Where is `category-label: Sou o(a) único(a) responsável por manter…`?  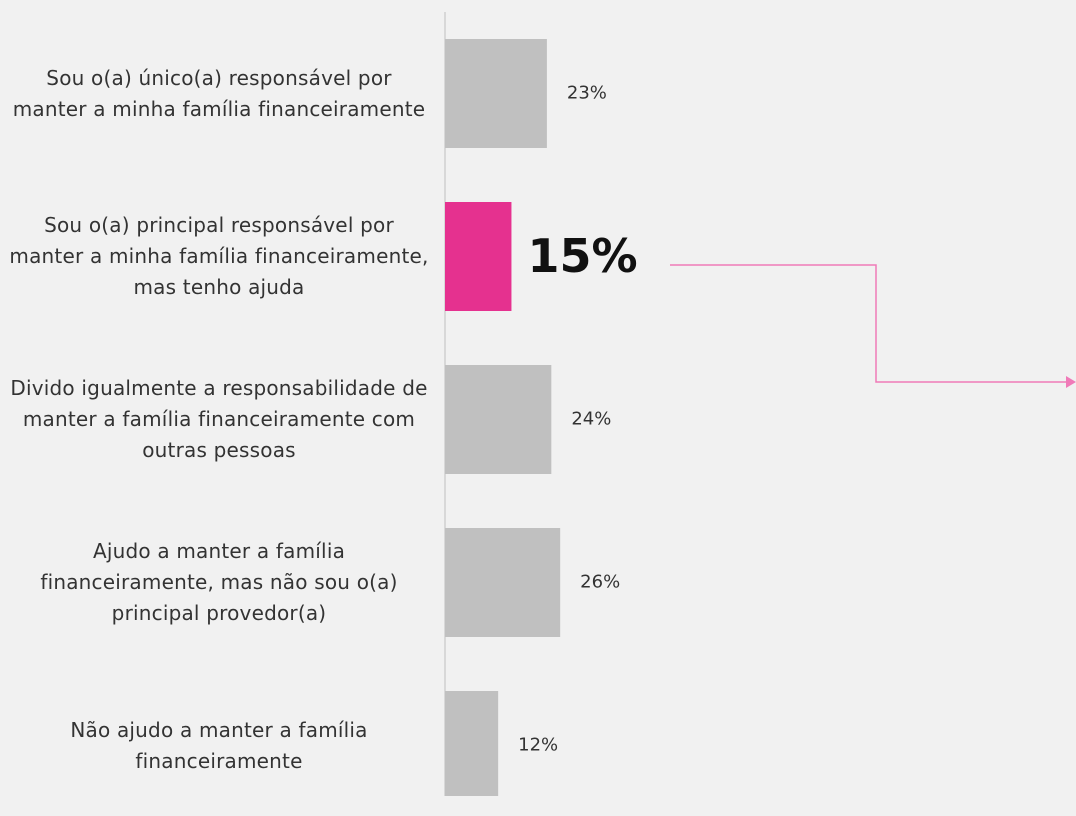 category-label: Sou o(a) único(a) responsável por manter… is located at coordinates (219, 93).